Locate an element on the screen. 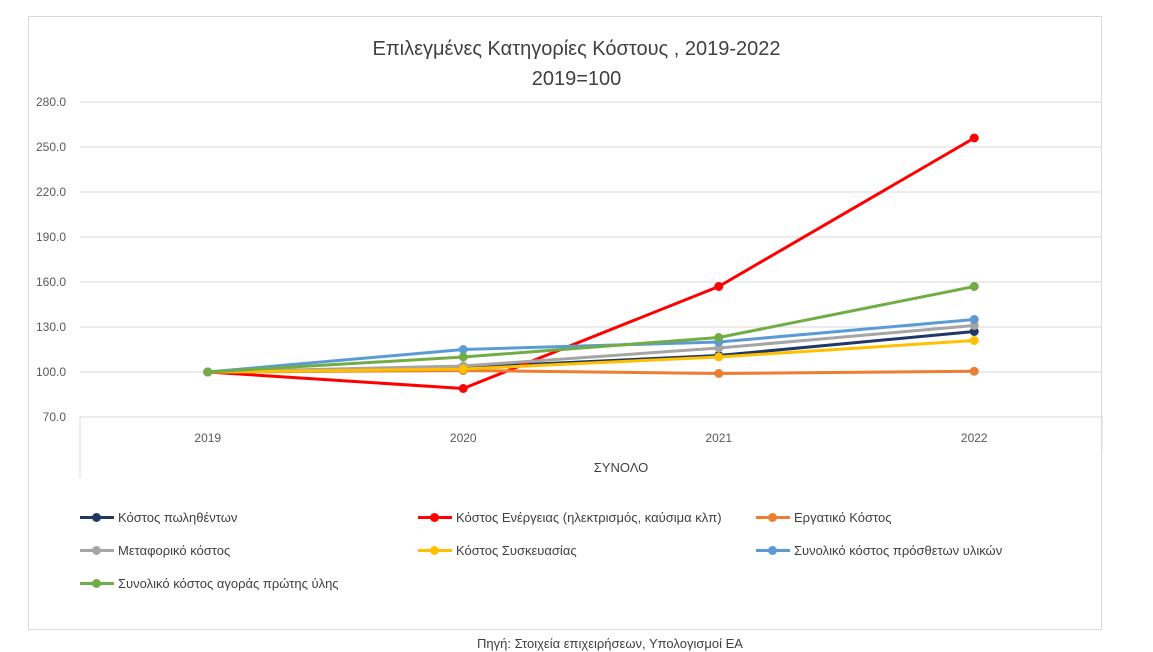 This screenshot has width=1153, height=652. y-tick-label: 280.0 is located at coordinates (51, 102).